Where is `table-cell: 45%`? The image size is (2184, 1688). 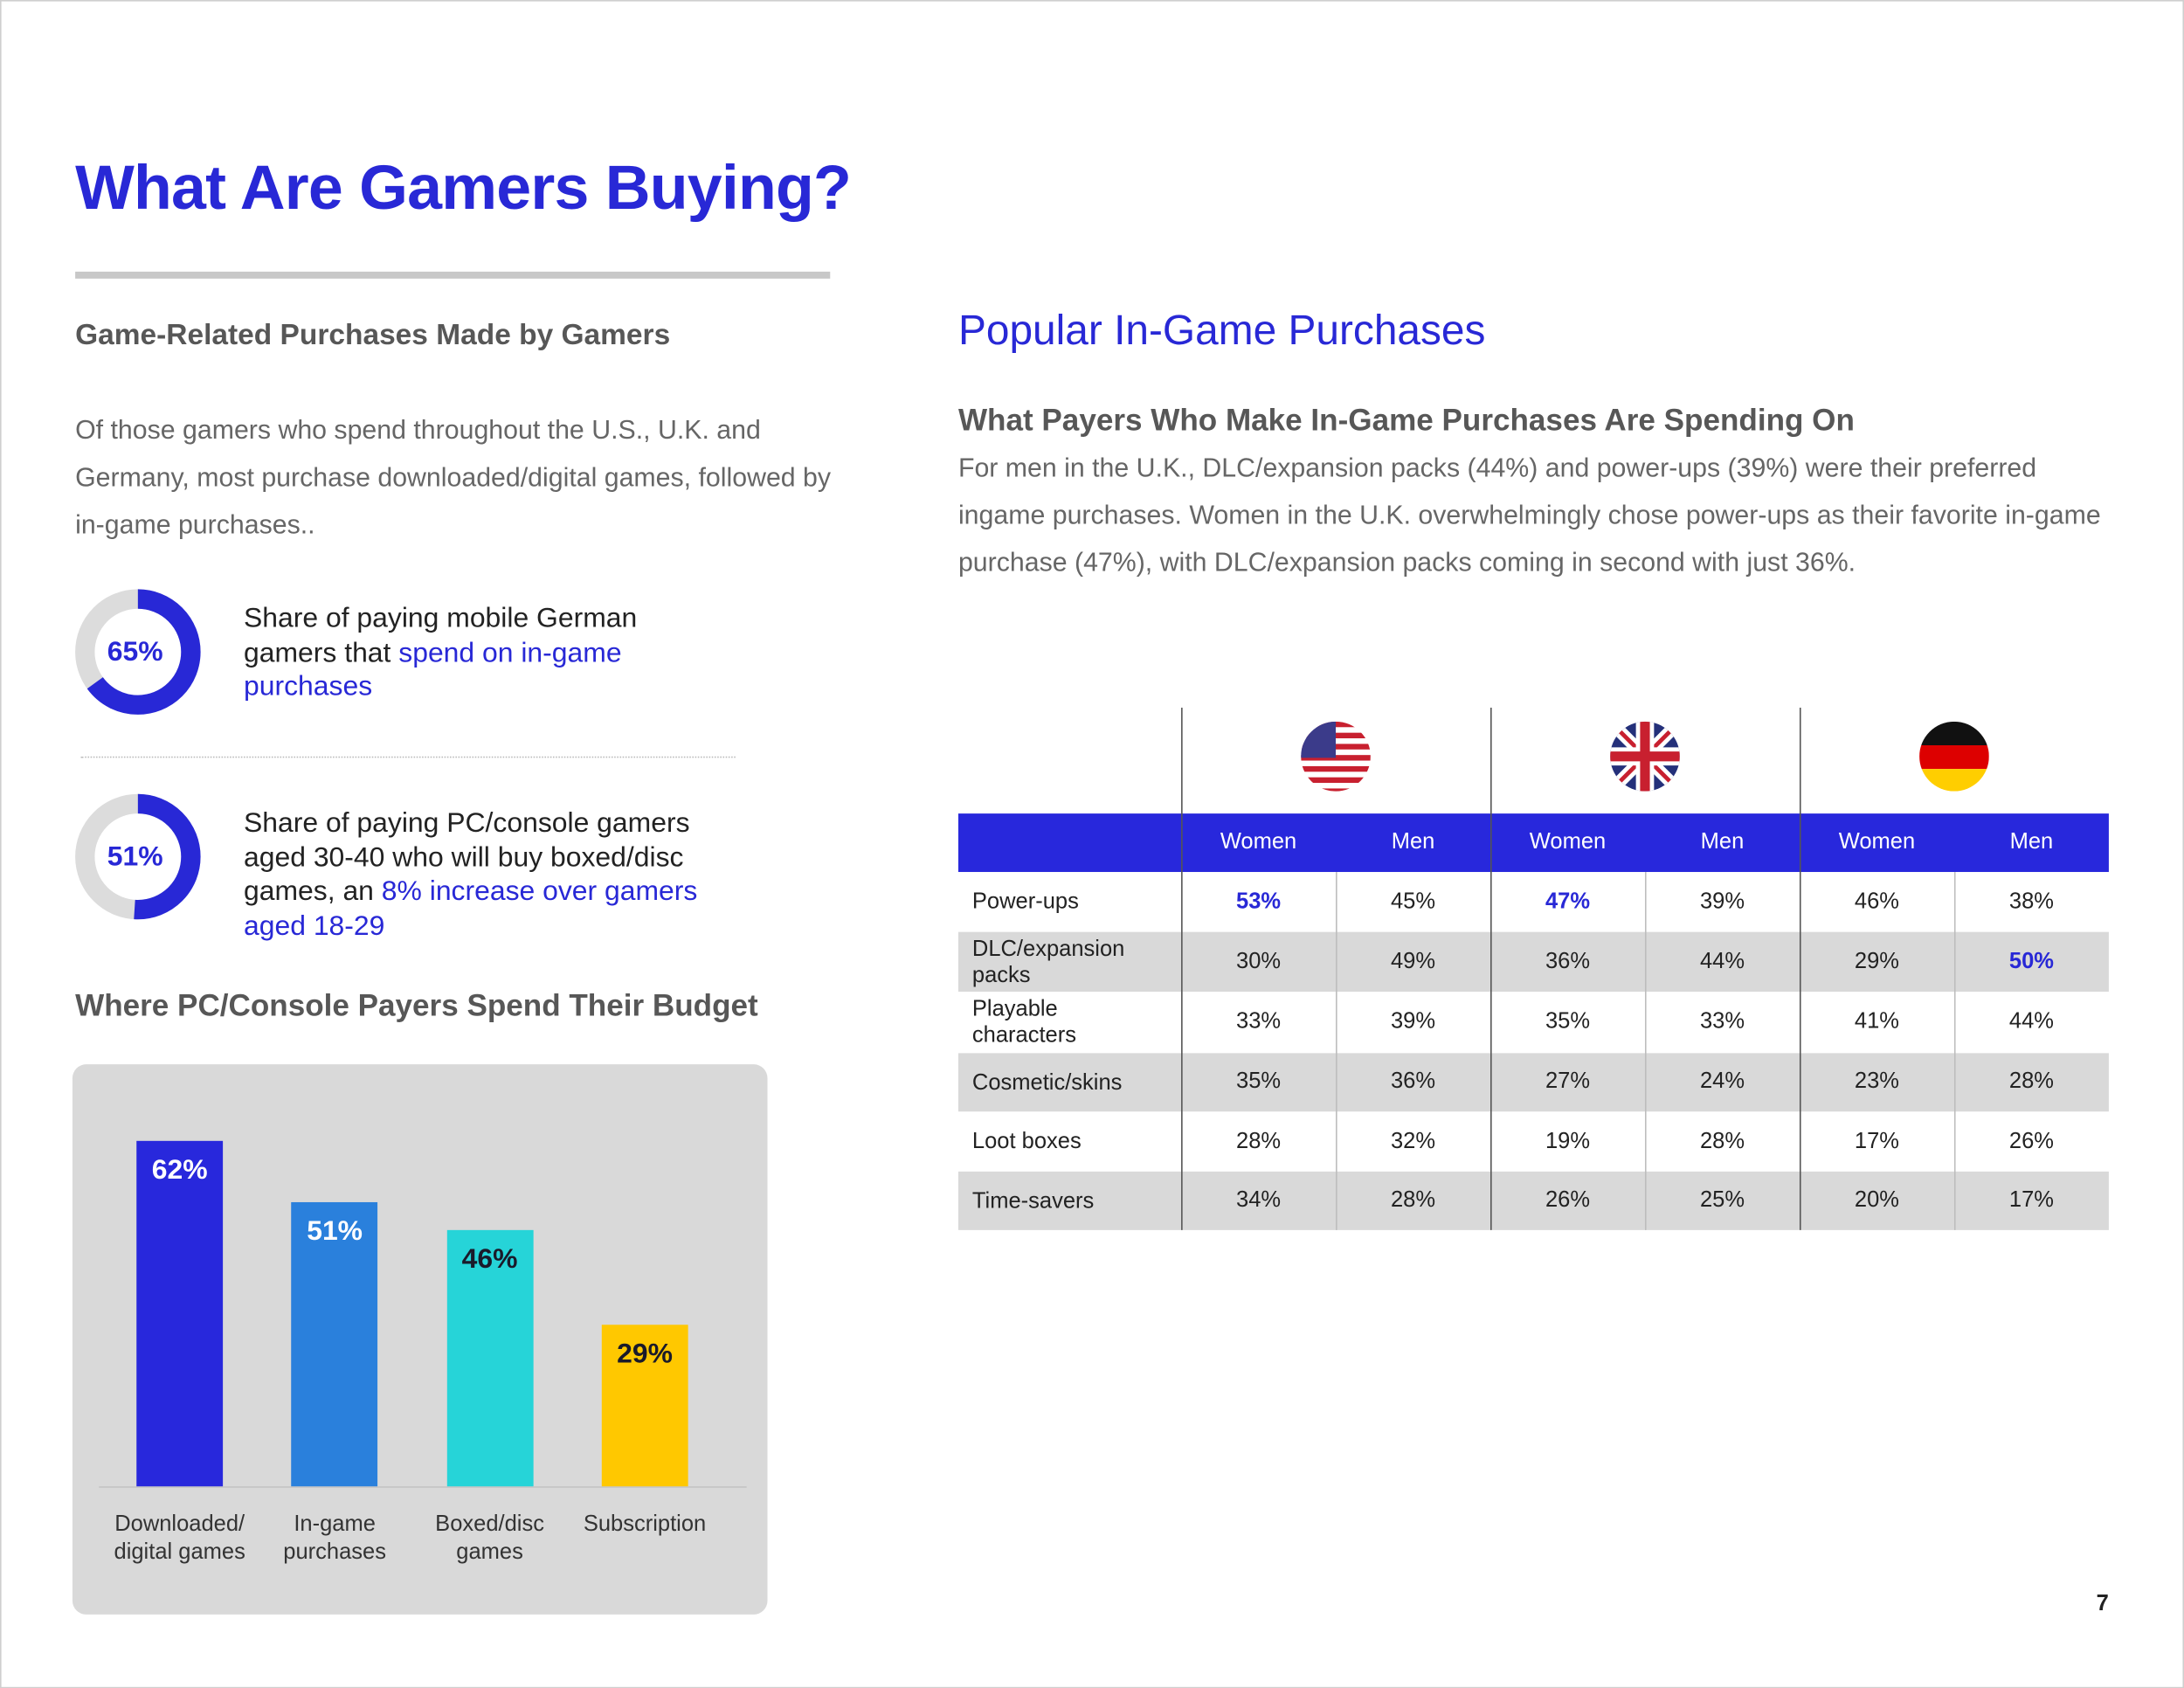 table-cell: 45% is located at coordinates (1413, 901).